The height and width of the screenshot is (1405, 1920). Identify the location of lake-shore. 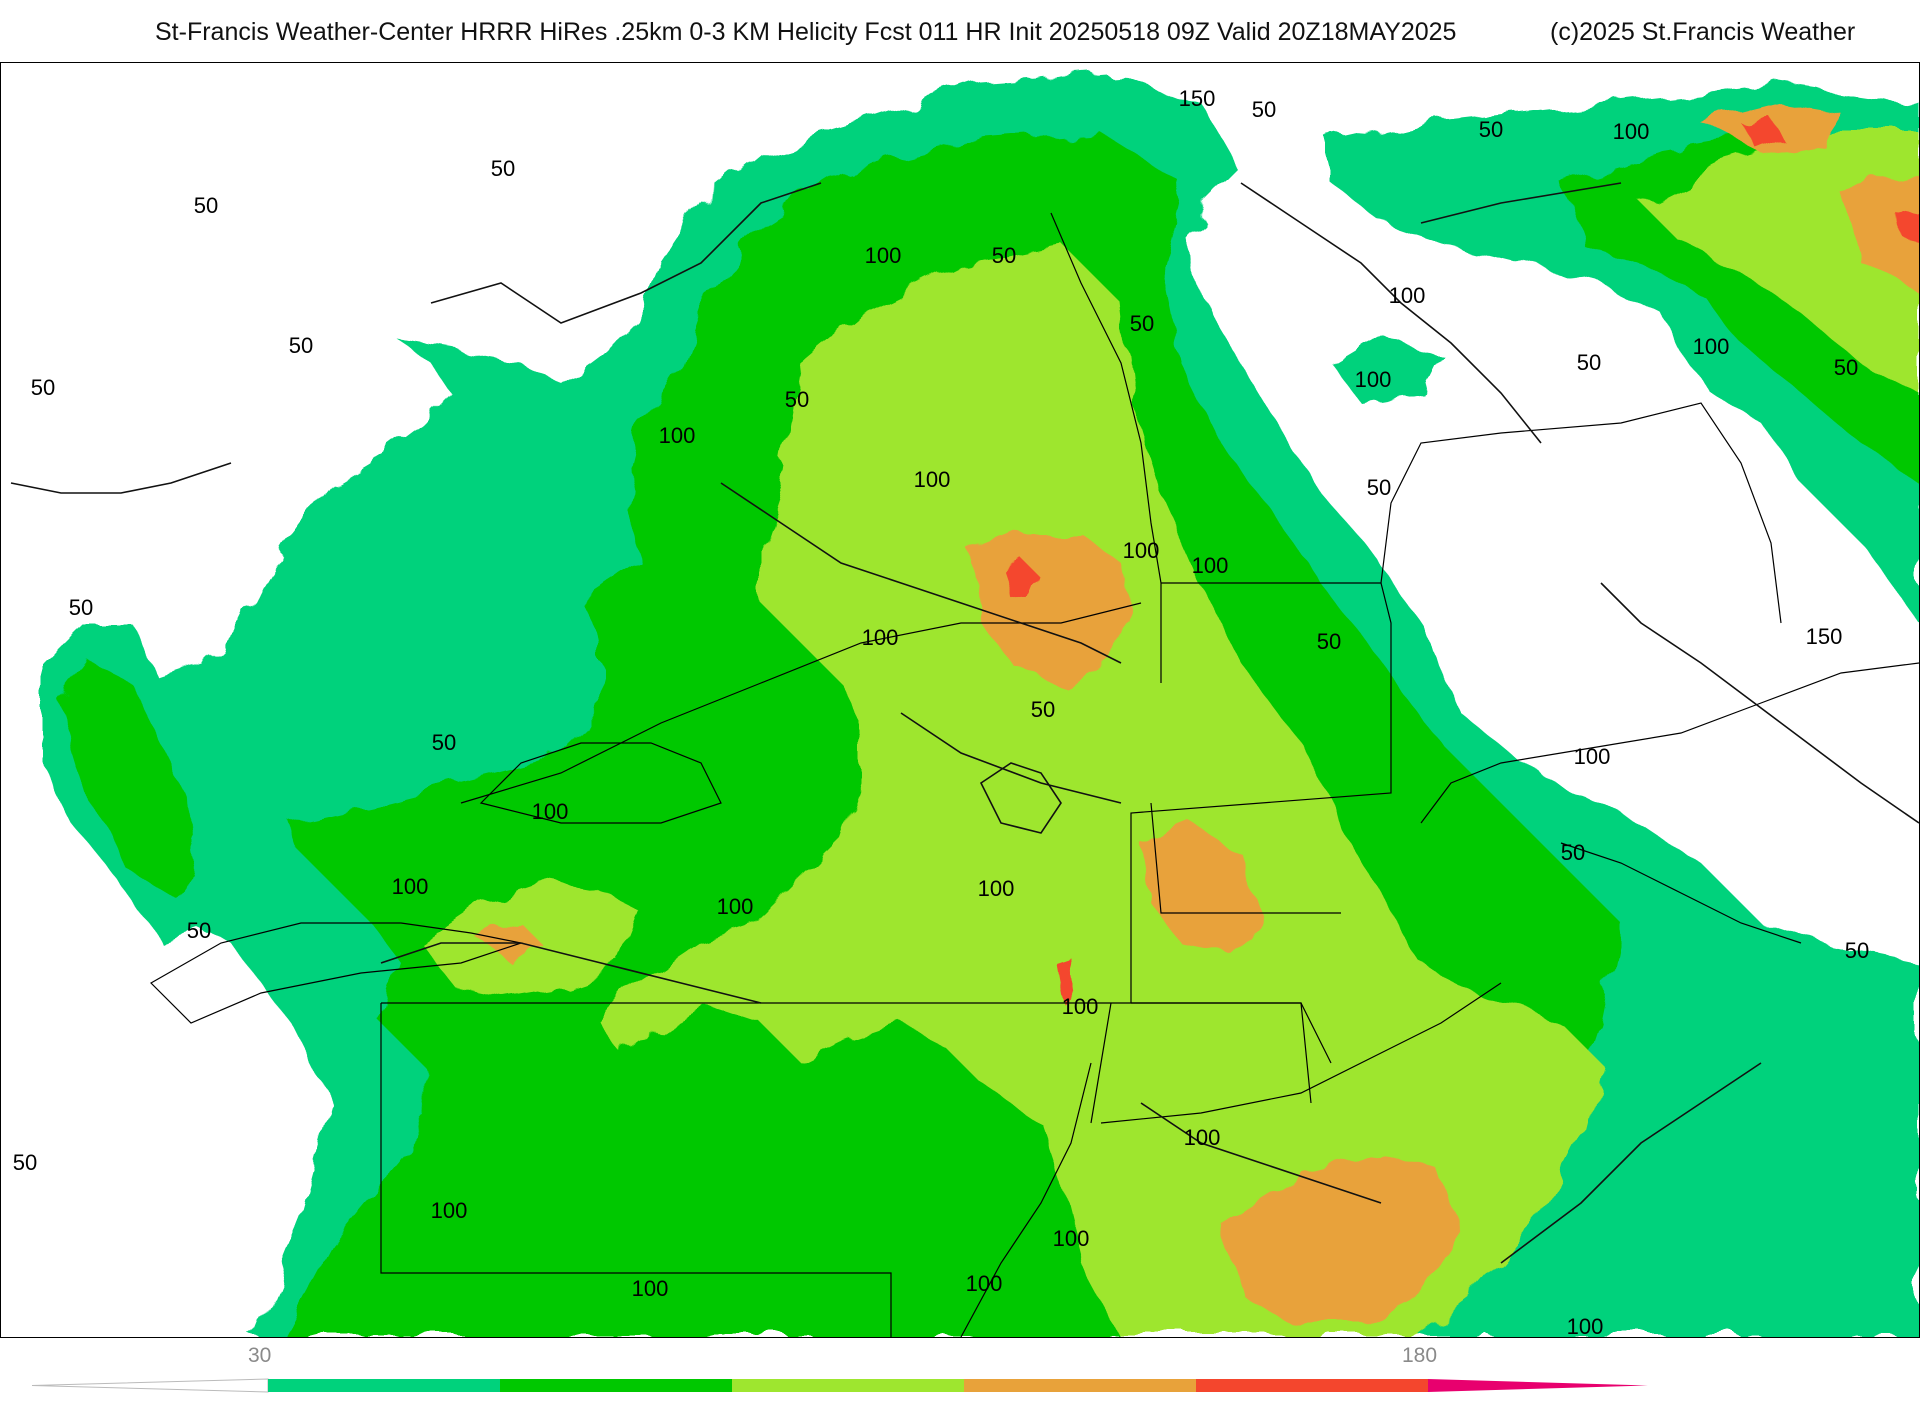
(600, 783).